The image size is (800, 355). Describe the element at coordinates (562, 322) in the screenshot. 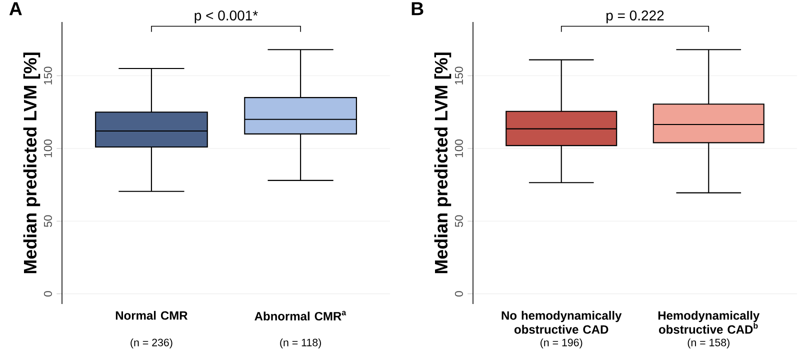

I see `x-tick-label: No hemodynamically obstructive CAD` at that location.